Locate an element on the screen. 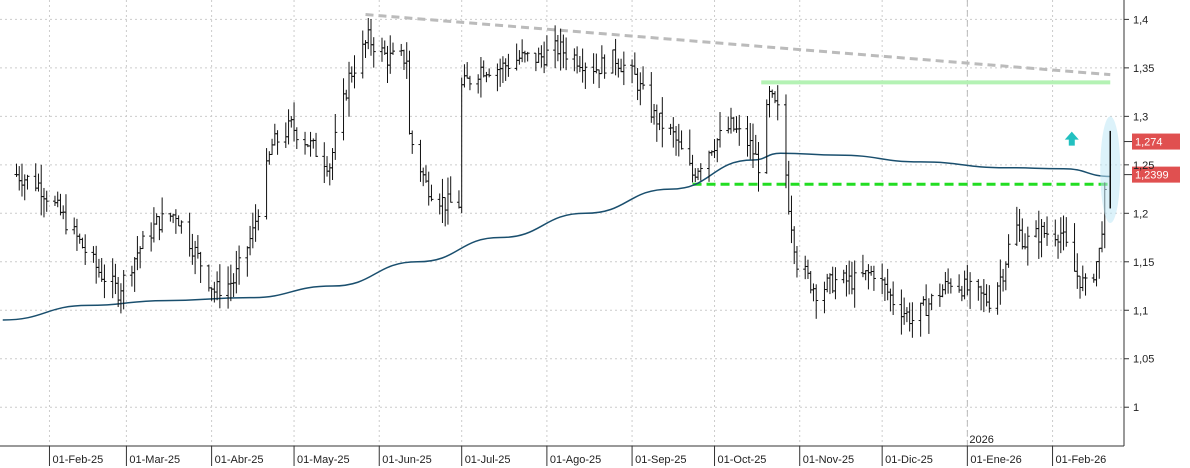 This screenshot has height=468, width=1190. x-tick-label: 01-Sep-25 is located at coordinates (660, 460).